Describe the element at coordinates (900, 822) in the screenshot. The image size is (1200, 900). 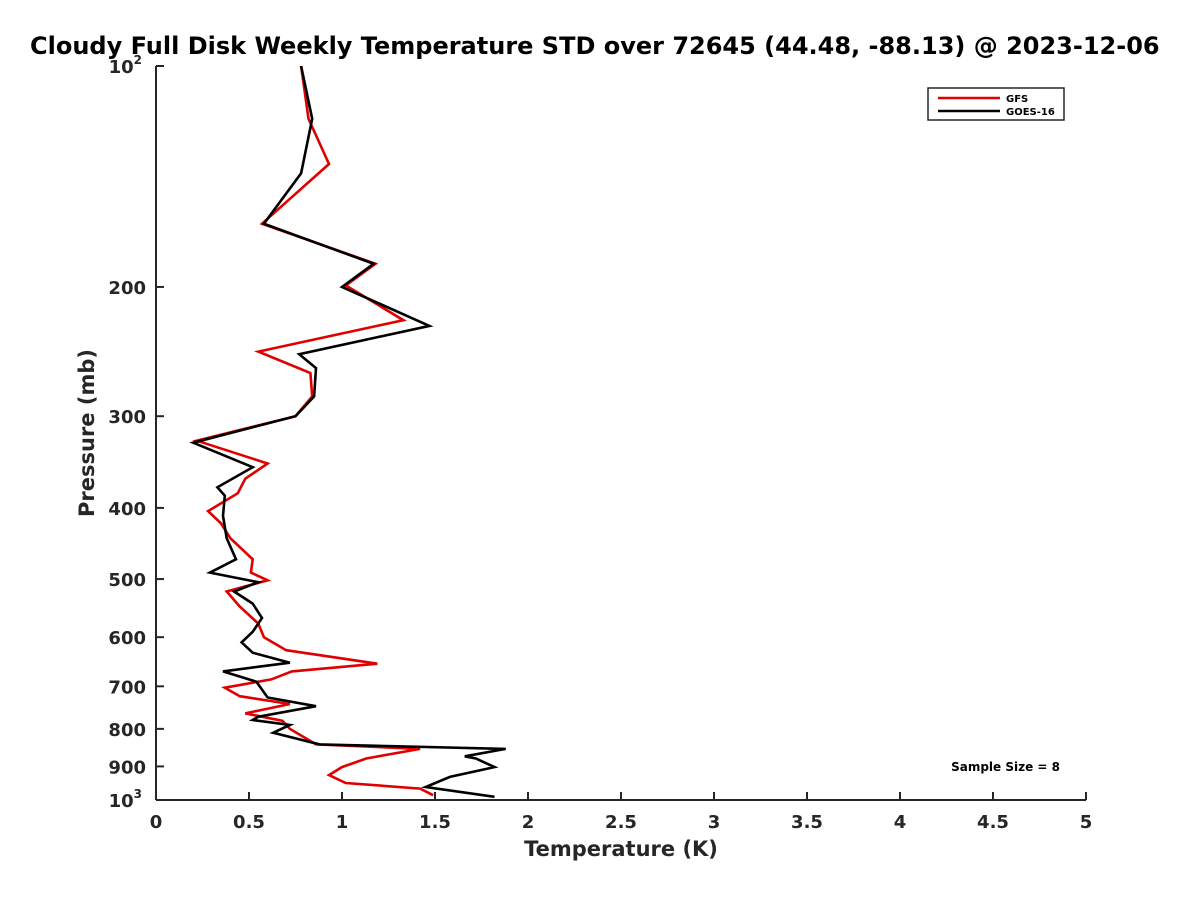
I see `x-tick-label: 4` at that location.